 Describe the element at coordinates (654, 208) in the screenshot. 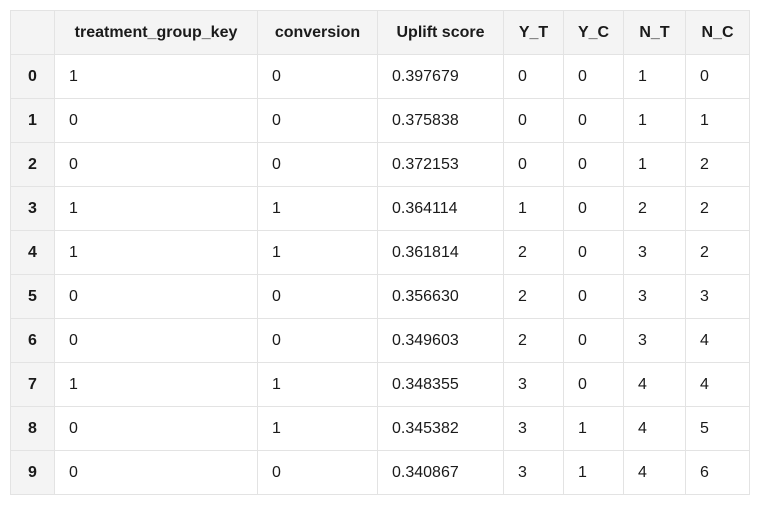

I see `cell-n-t: 2` at that location.